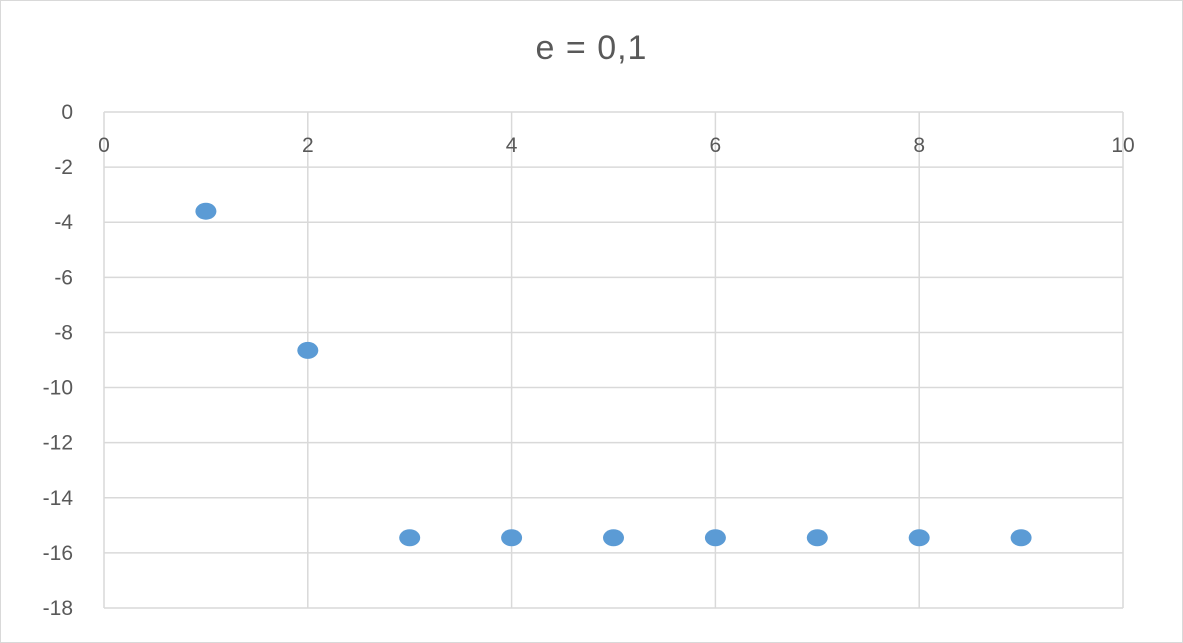  What do you see at coordinates (591, 48) in the screenshot?
I see `chart-title: e = 0,1` at bounding box center [591, 48].